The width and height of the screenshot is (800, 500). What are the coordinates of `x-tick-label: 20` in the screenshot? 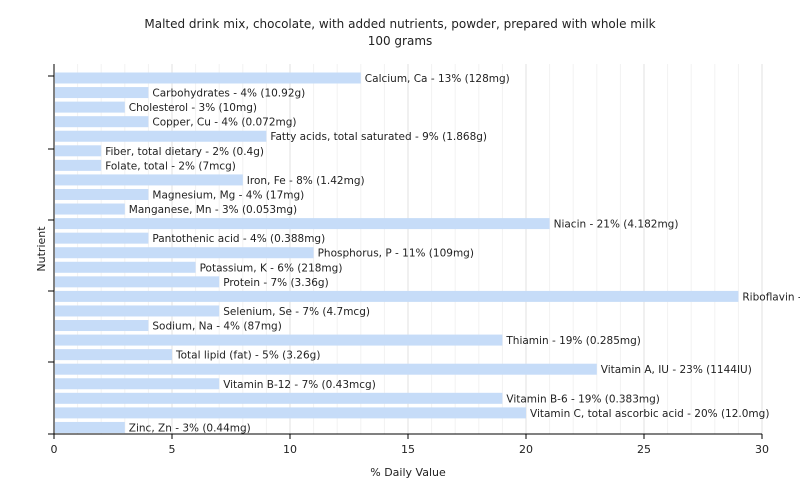 It's located at (526, 449).